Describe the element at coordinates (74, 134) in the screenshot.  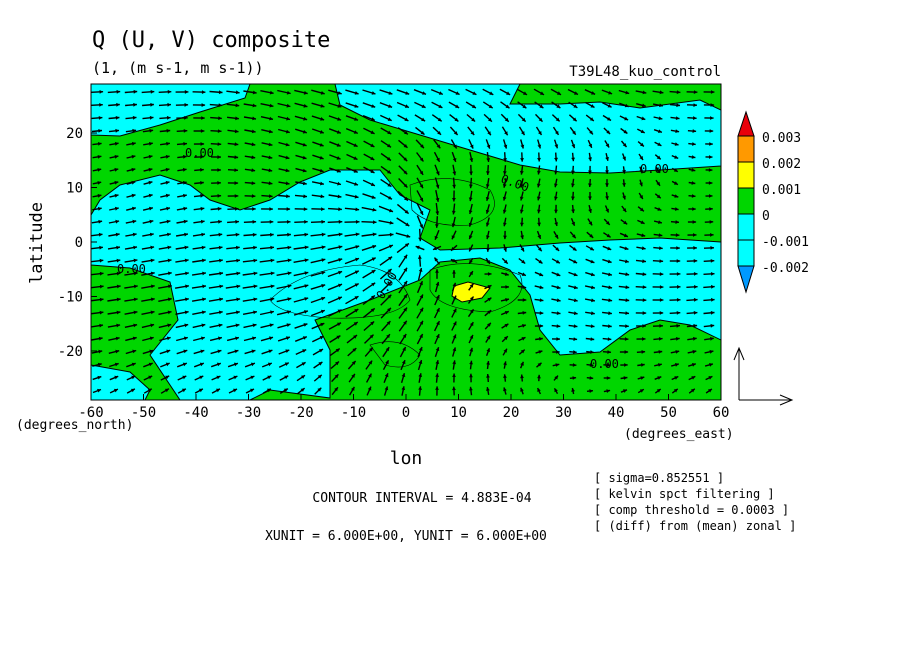
I see `y-tick-label: 20` at that location.